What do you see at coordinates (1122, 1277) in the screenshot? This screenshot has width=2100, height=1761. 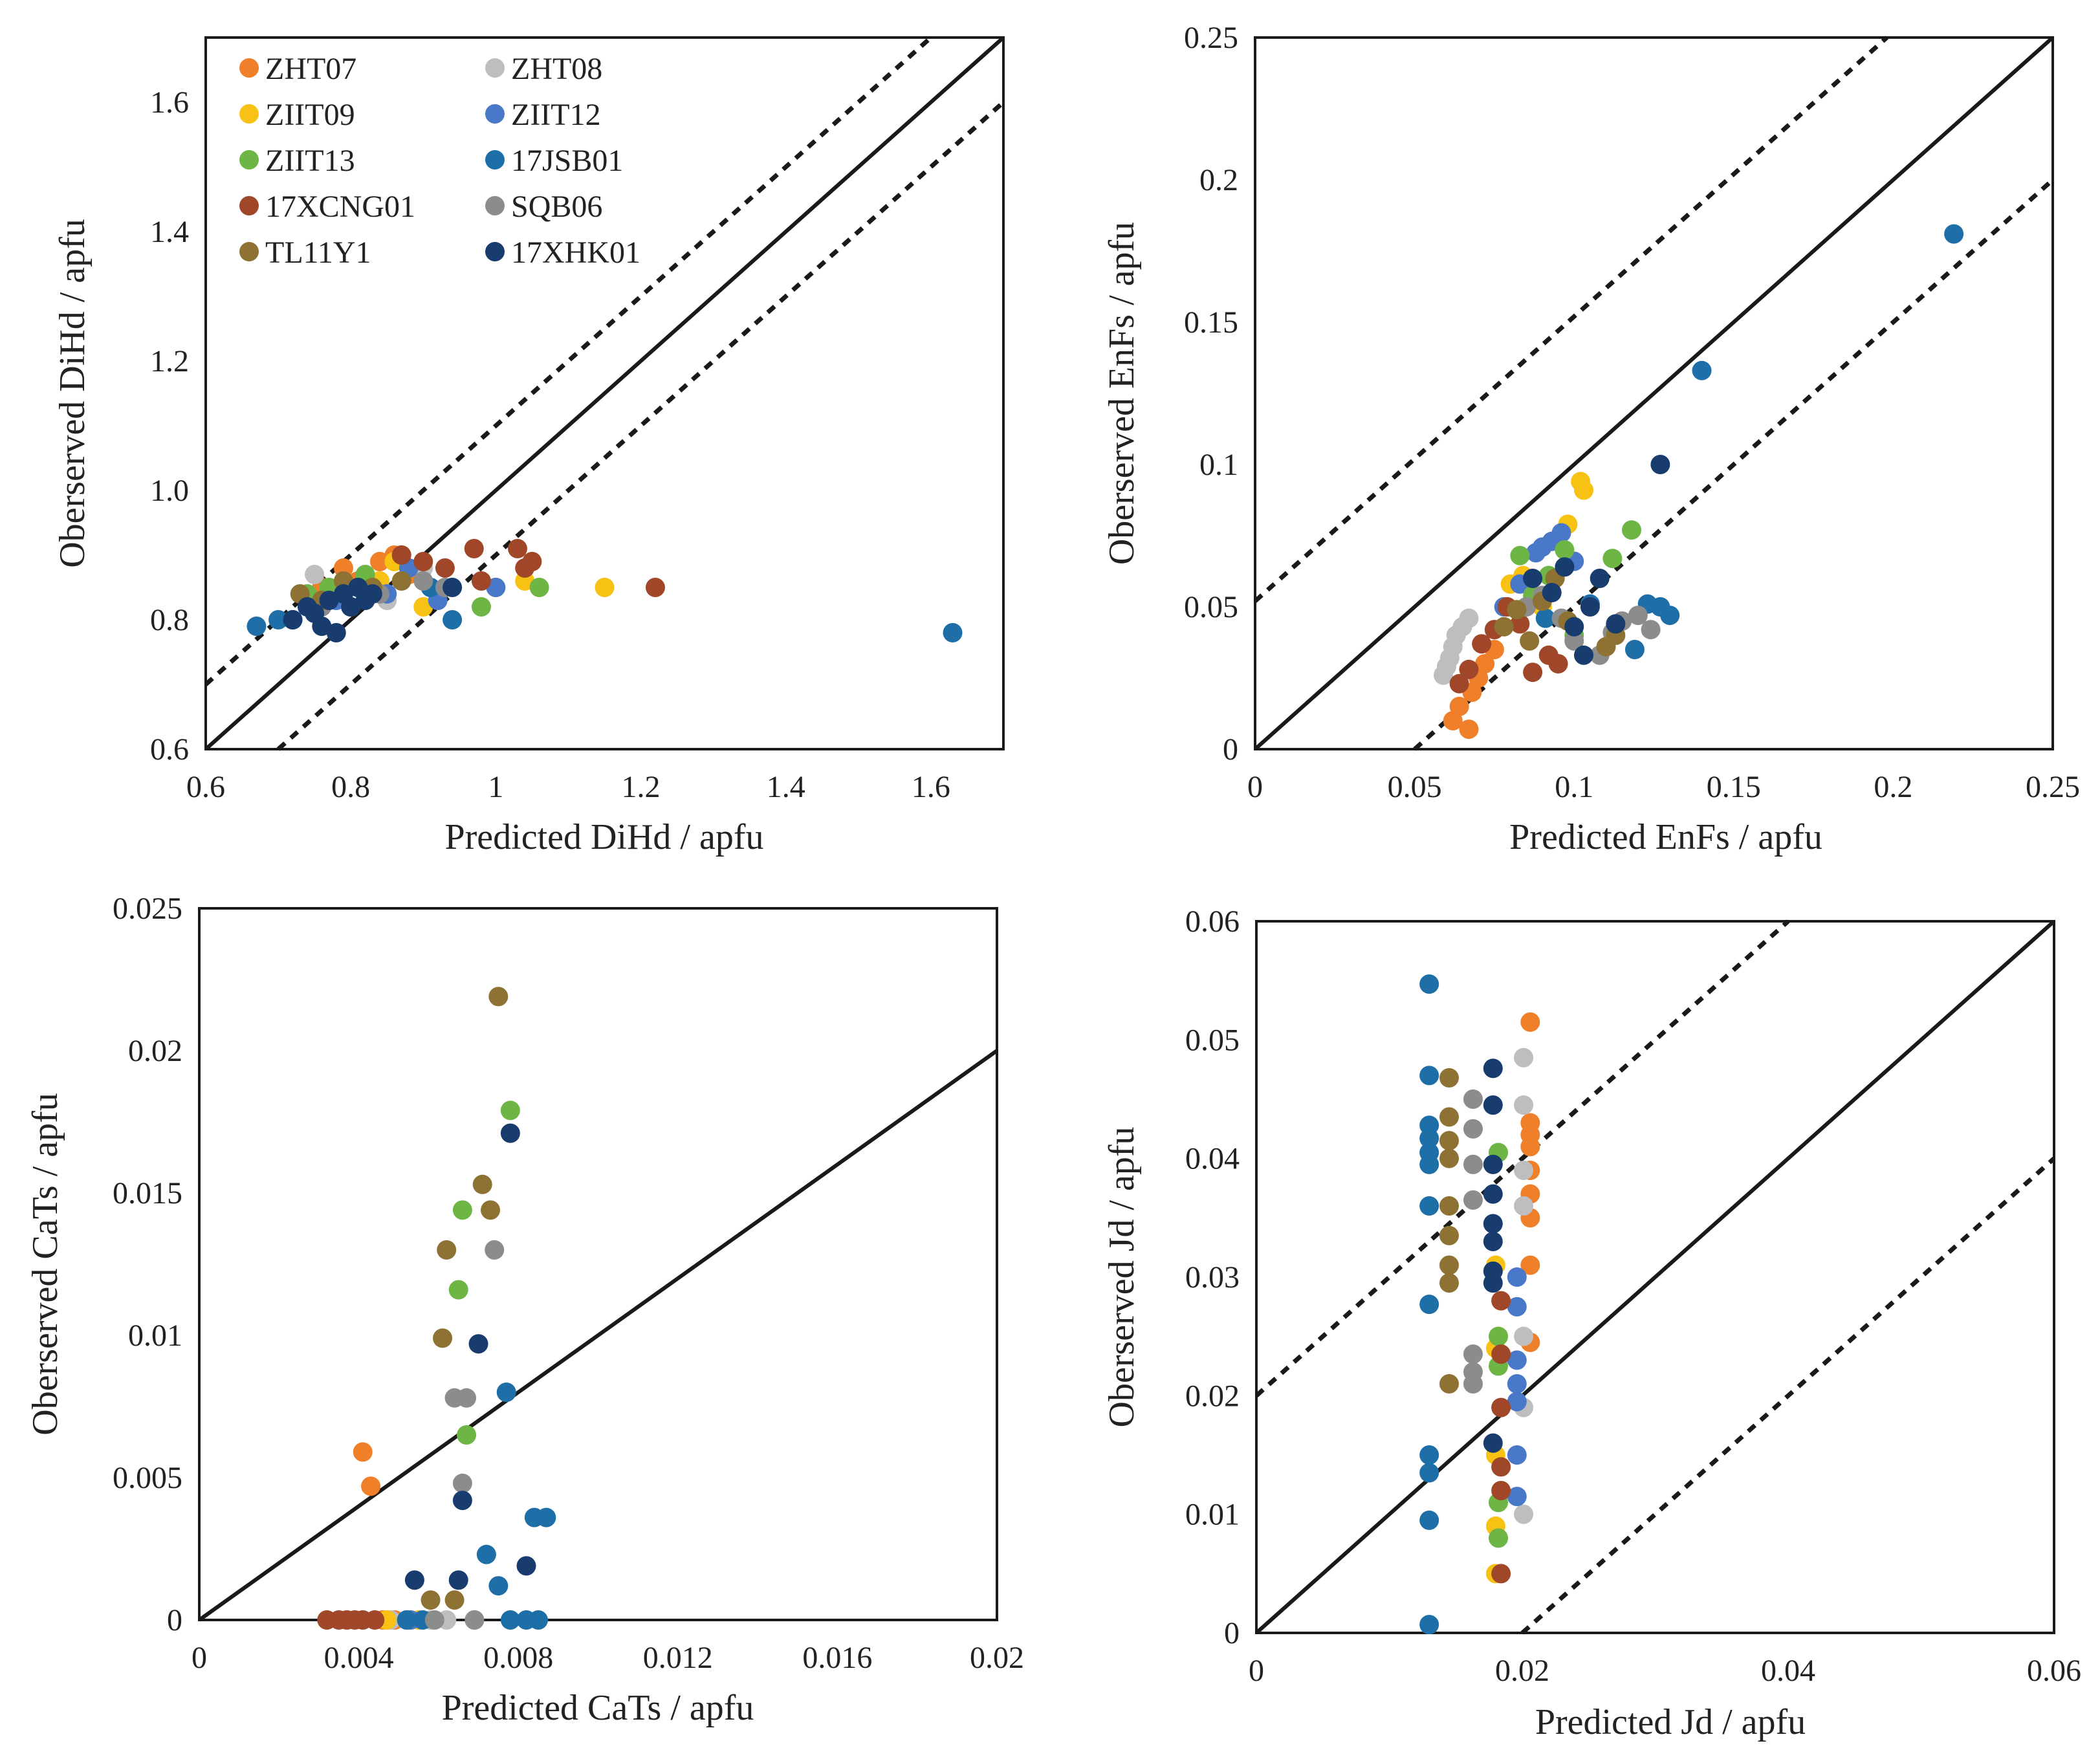 I see `y-axis-title-jd: Oberserved Jd / apfu` at bounding box center [1122, 1277].